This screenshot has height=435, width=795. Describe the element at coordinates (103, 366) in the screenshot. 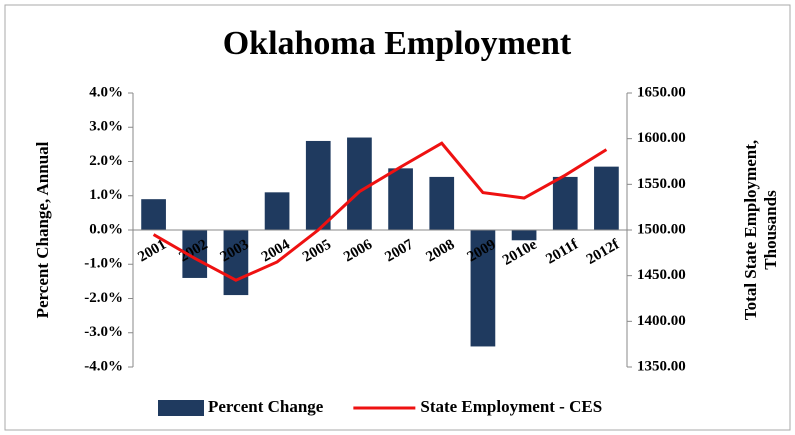

I see `y-tick-label: -4.0%` at that location.